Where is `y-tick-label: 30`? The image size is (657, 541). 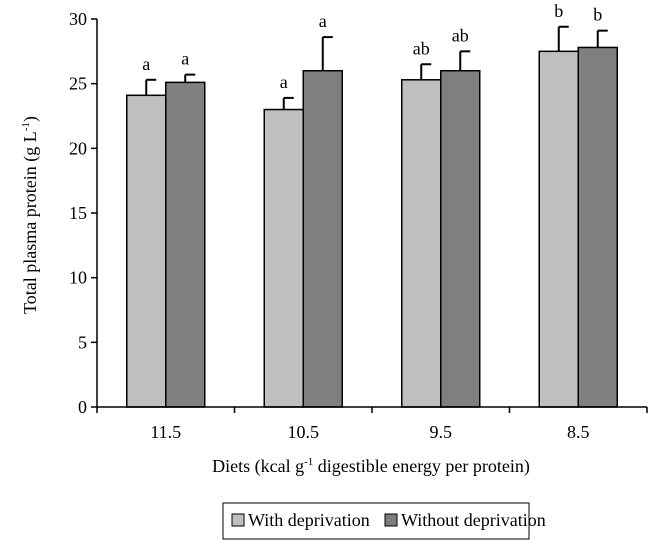 y-tick-label: 30 is located at coordinates (78, 19).